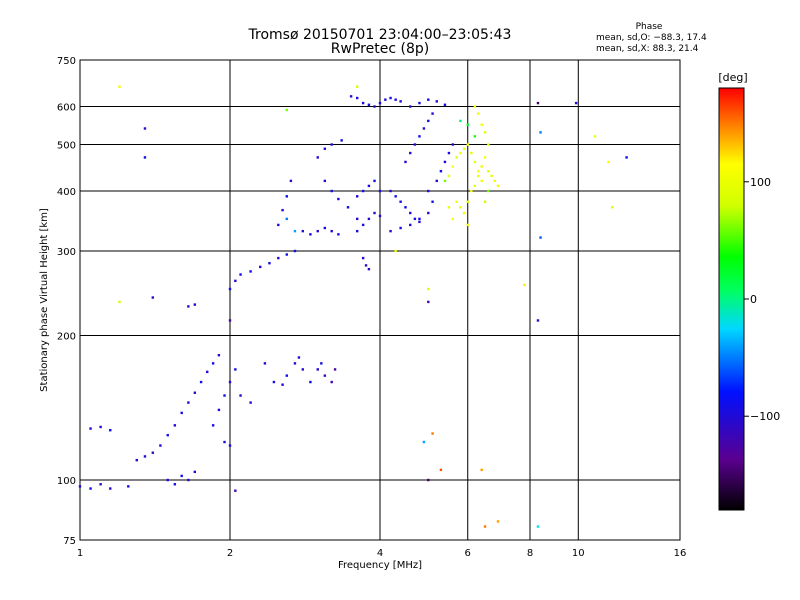 This screenshot has width=800, height=600. I want to click on y-tick-label: 75, so click(69, 541).